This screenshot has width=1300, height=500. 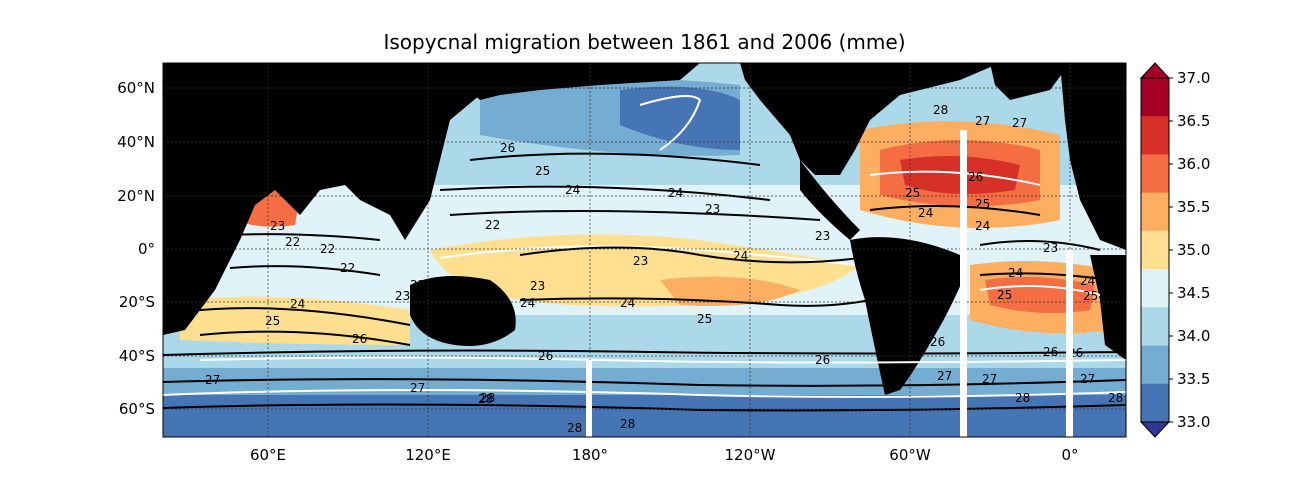 I want to click on colorbar-tick-label: 35.0, so click(x=1193, y=250).